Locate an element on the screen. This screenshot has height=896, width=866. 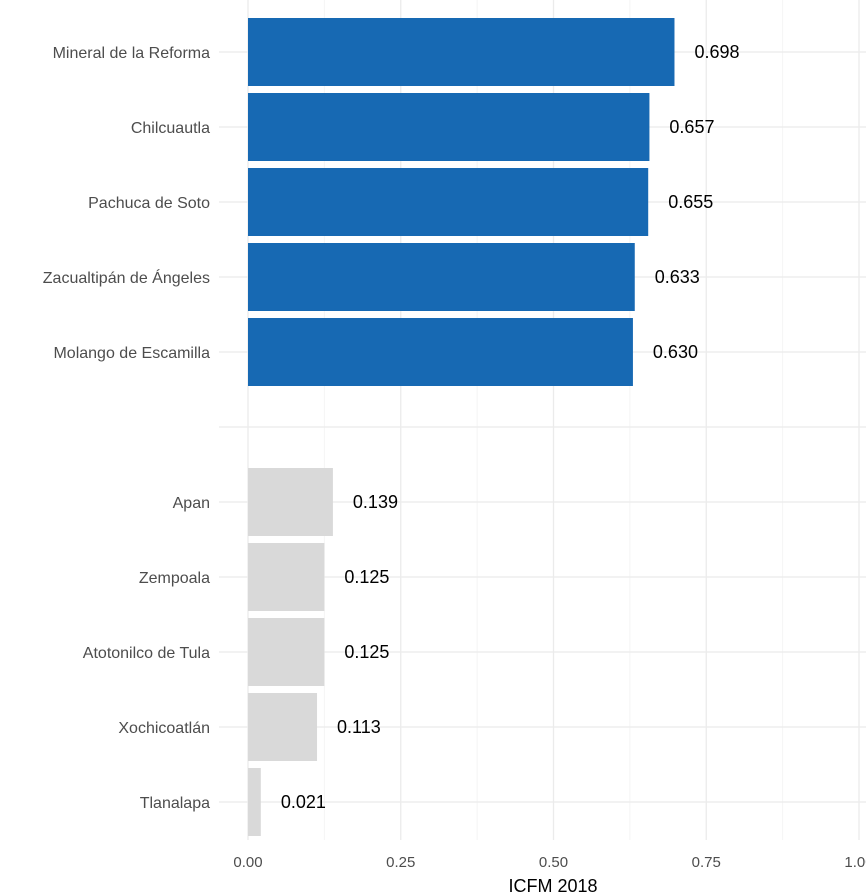
value-label: 0.655 is located at coordinates (690, 202).